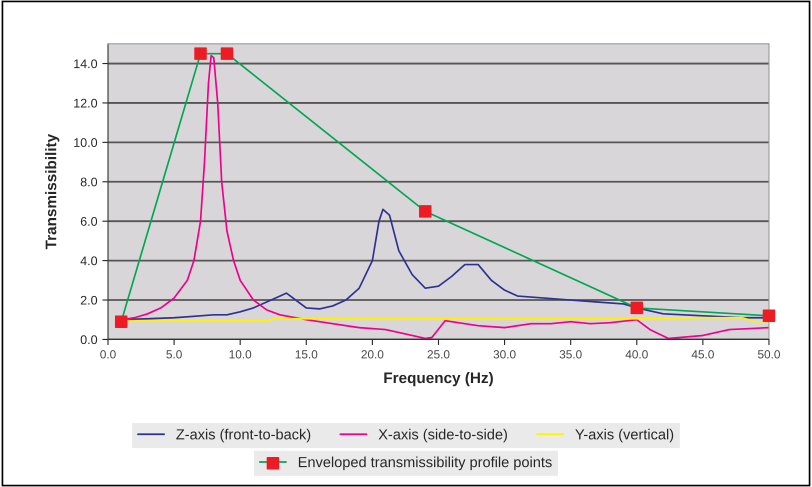 Image resolution: width=812 pixels, height=487 pixels. I want to click on y-tick-label: 4.0, so click(89, 261).